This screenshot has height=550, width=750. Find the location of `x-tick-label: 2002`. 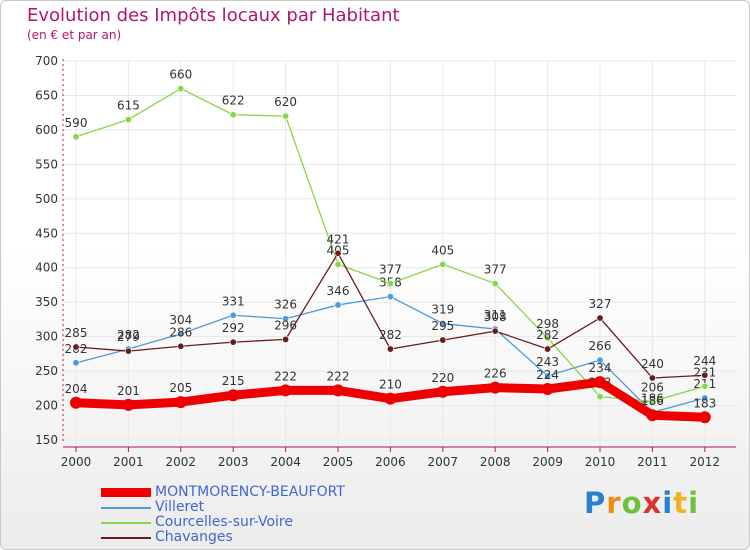

x-tick-label: 2002 is located at coordinates (181, 462).